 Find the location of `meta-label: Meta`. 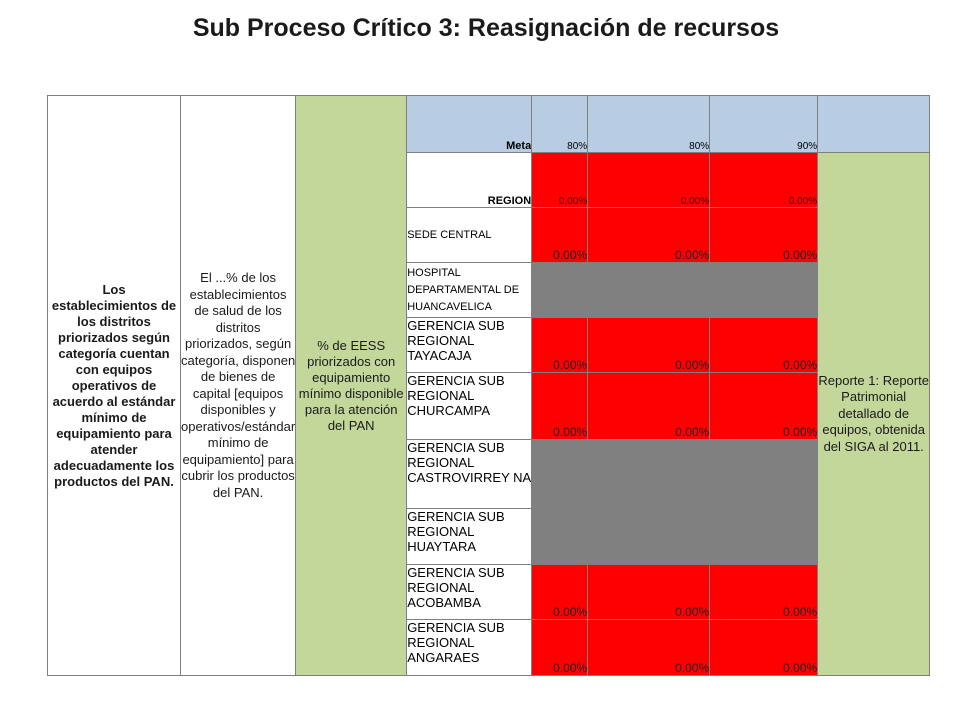

meta-label: Meta is located at coordinates (469, 124).